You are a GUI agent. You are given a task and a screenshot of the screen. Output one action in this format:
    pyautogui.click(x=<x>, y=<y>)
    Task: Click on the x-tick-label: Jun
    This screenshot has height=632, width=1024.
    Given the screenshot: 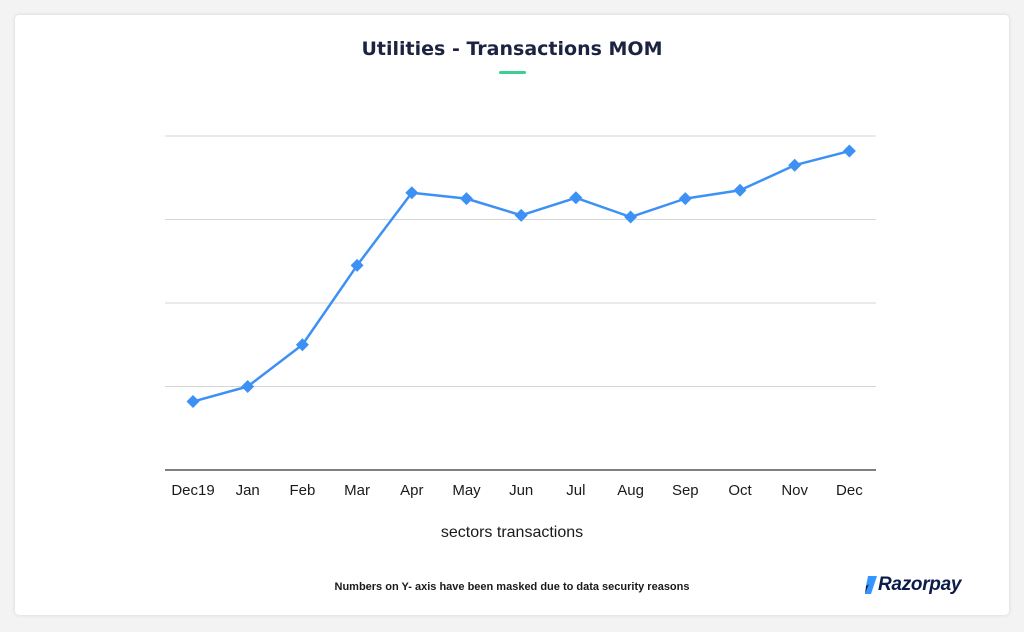 What is the action you would take?
    pyautogui.click(x=521, y=490)
    